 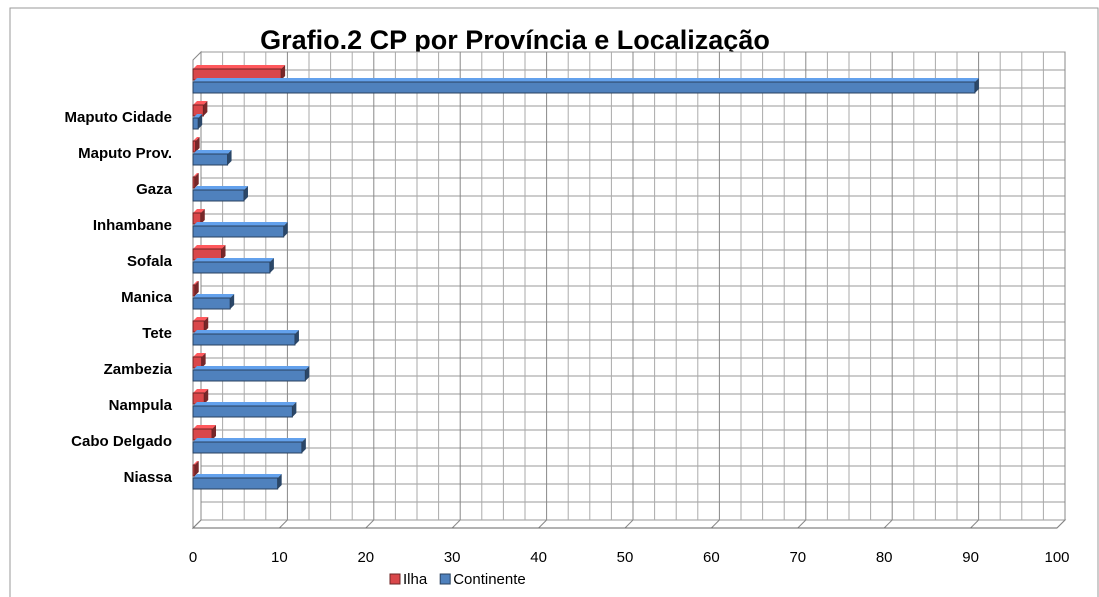 What do you see at coordinates (489, 579) in the screenshot?
I see `legend-label: Continente` at bounding box center [489, 579].